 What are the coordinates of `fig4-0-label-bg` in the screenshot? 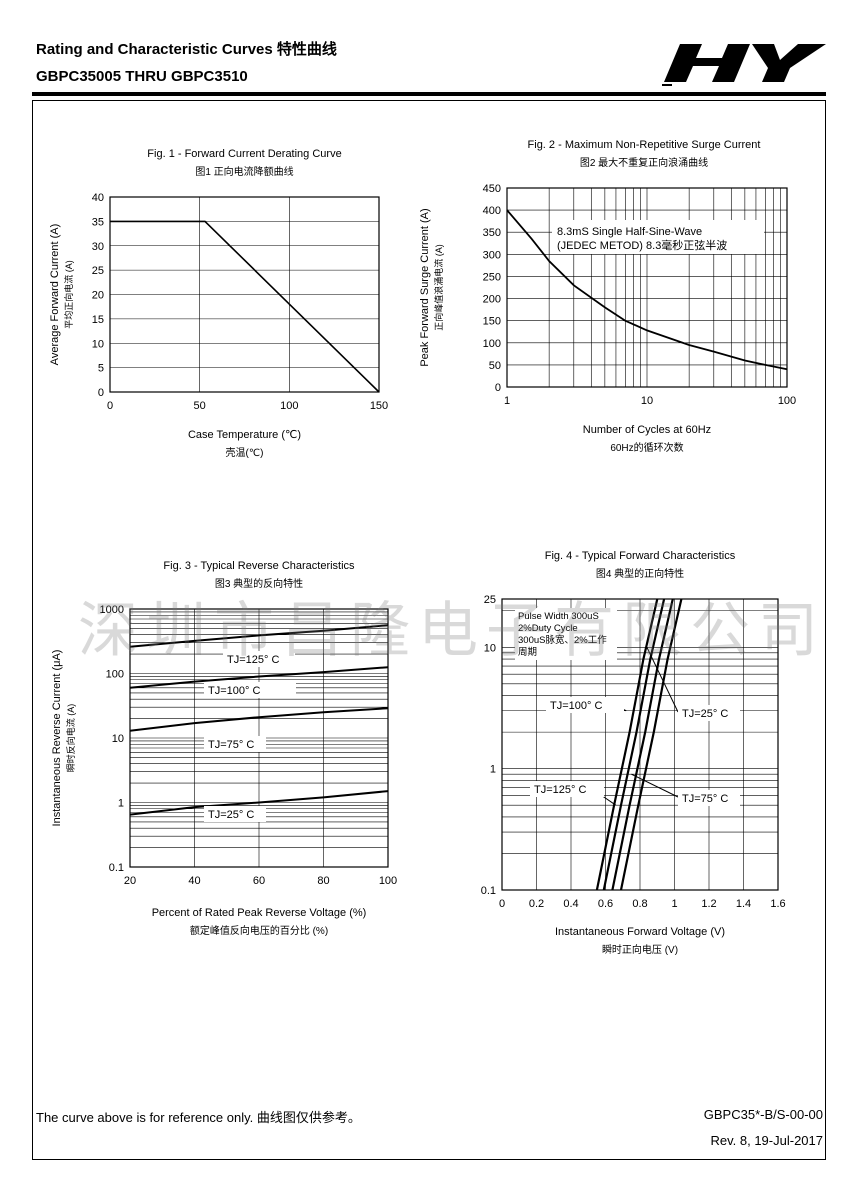 It's located at (567, 789).